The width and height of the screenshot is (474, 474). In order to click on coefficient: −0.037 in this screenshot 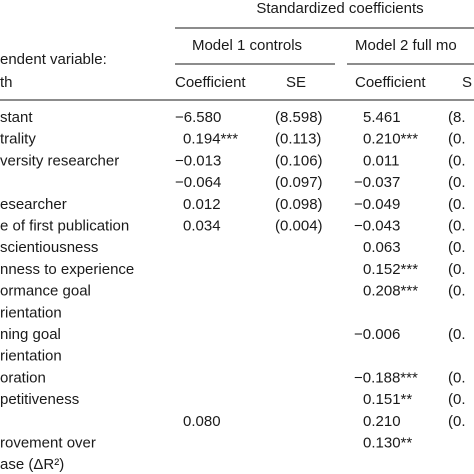, I will do `click(377, 182)`.